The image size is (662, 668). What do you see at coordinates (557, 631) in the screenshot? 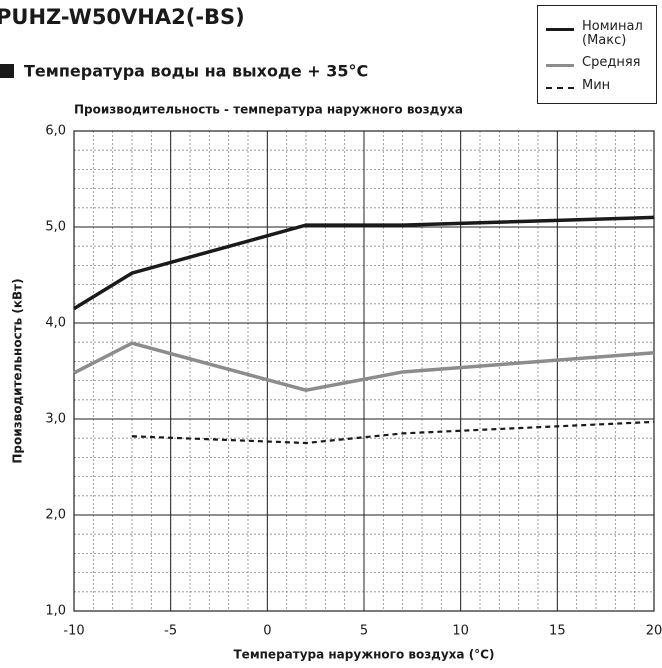
I see `x-tick-label: 15` at bounding box center [557, 631].